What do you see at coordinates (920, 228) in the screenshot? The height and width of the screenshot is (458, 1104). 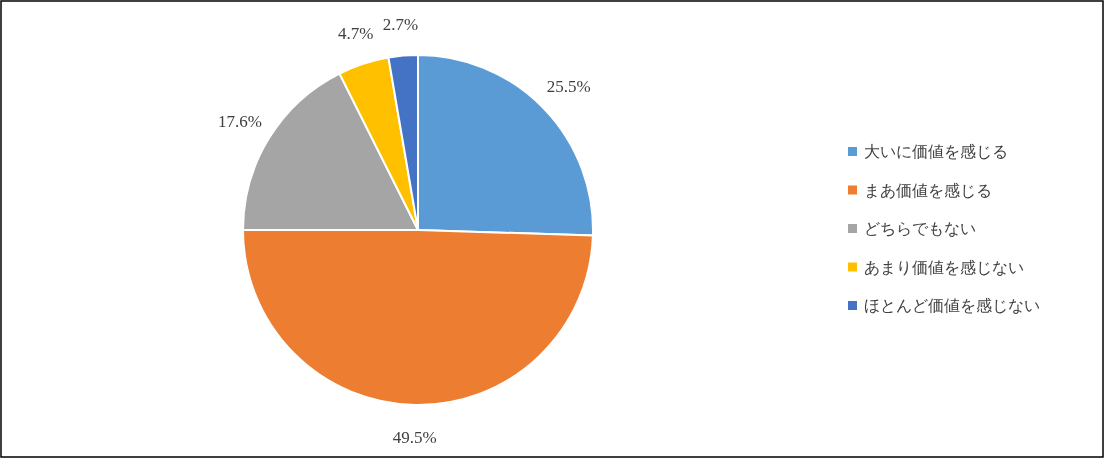 I see `legend-label: どちらでもない` at bounding box center [920, 228].